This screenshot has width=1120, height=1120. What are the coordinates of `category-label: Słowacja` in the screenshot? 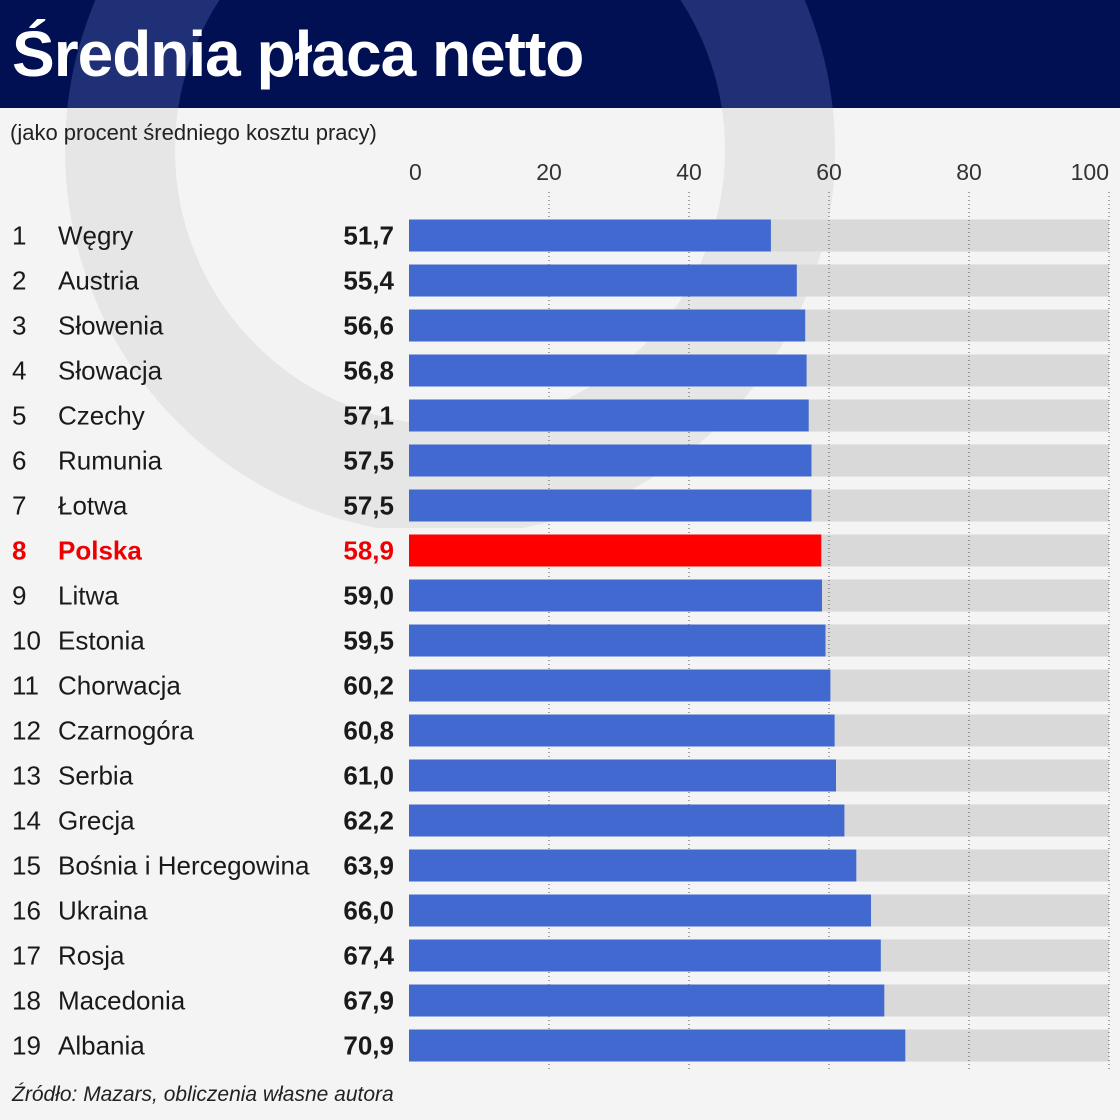 It's located at (110, 371).